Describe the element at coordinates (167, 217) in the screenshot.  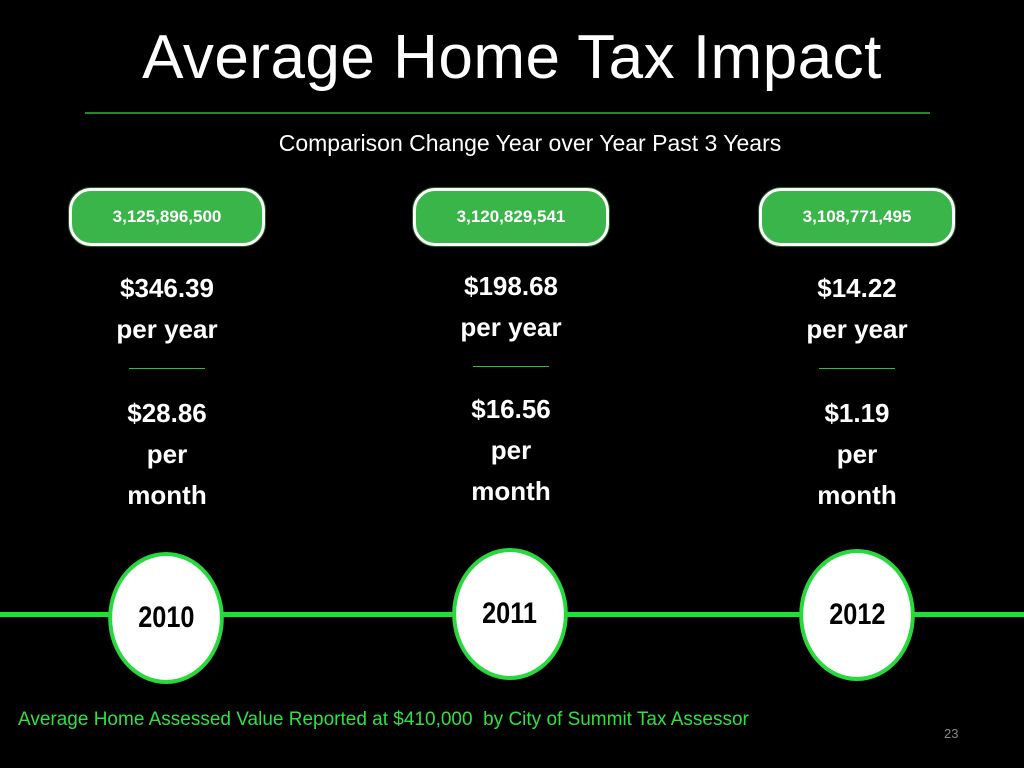
I see `assessed-total-pill-2010: 3,125,896,500` at that location.